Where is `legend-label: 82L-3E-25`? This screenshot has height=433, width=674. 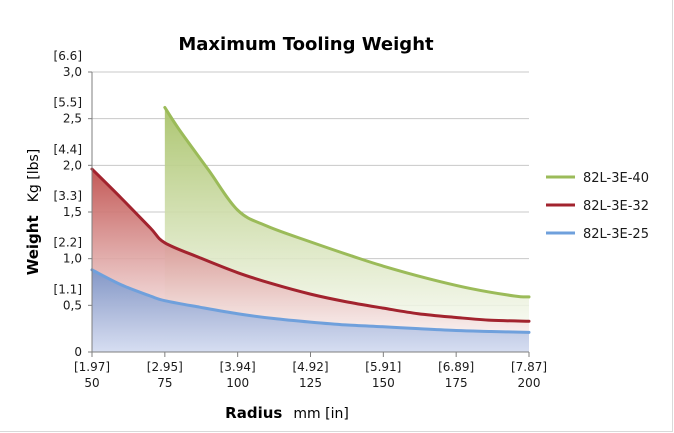
legend-label: 82L-3E-25 is located at coordinates (616, 234).